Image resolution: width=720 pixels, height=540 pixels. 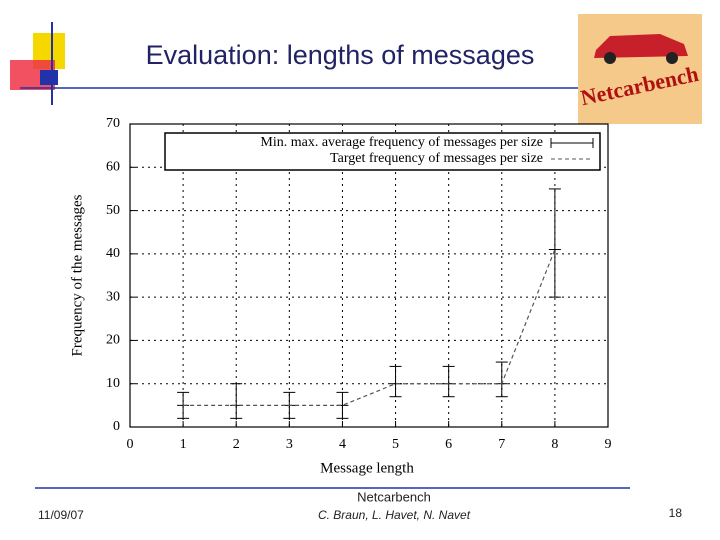 What do you see at coordinates (394, 496) in the screenshot?
I see `footer-title: Netcarbench` at bounding box center [394, 496].